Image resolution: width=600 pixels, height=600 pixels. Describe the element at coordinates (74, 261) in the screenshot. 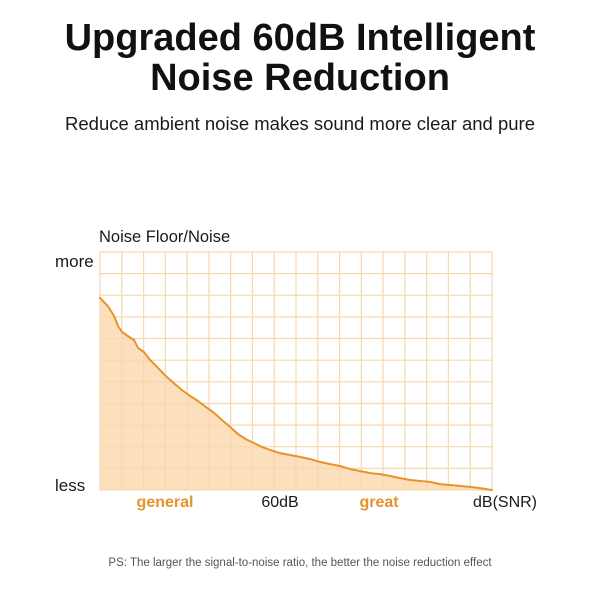

I see `y-tick-label-more: more` at that location.